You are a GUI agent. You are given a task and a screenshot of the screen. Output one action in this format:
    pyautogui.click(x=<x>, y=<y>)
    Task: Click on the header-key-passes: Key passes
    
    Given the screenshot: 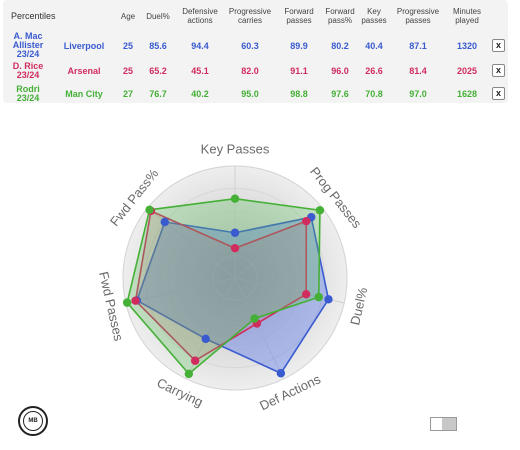 What is the action you would take?
    pyautogui.click(x=374, y=16)
    